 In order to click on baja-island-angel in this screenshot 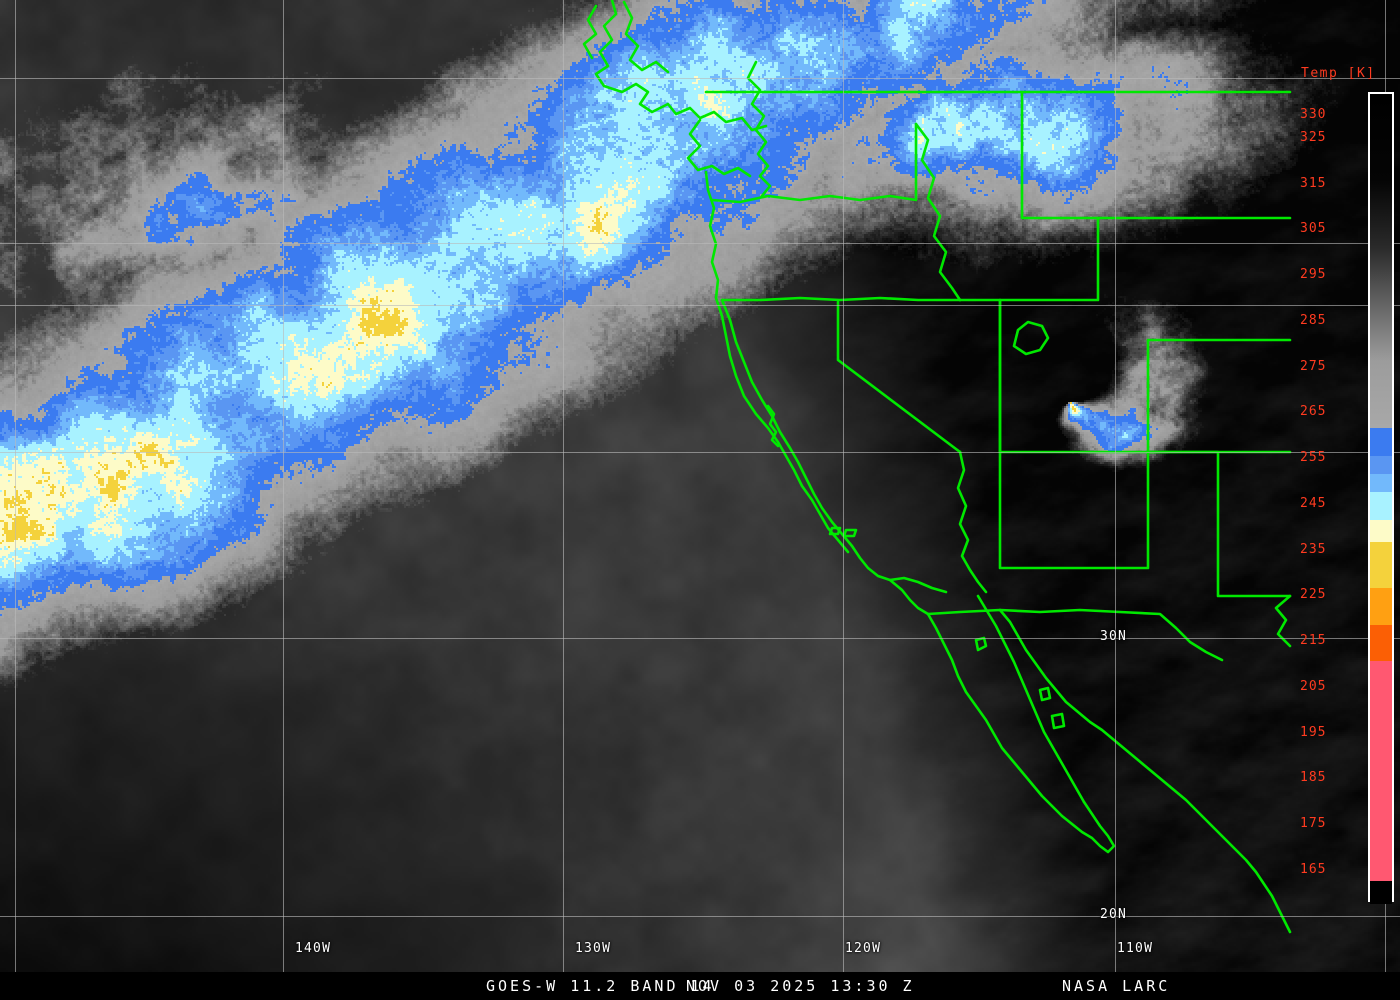, I will do `click(1045, 694)`.